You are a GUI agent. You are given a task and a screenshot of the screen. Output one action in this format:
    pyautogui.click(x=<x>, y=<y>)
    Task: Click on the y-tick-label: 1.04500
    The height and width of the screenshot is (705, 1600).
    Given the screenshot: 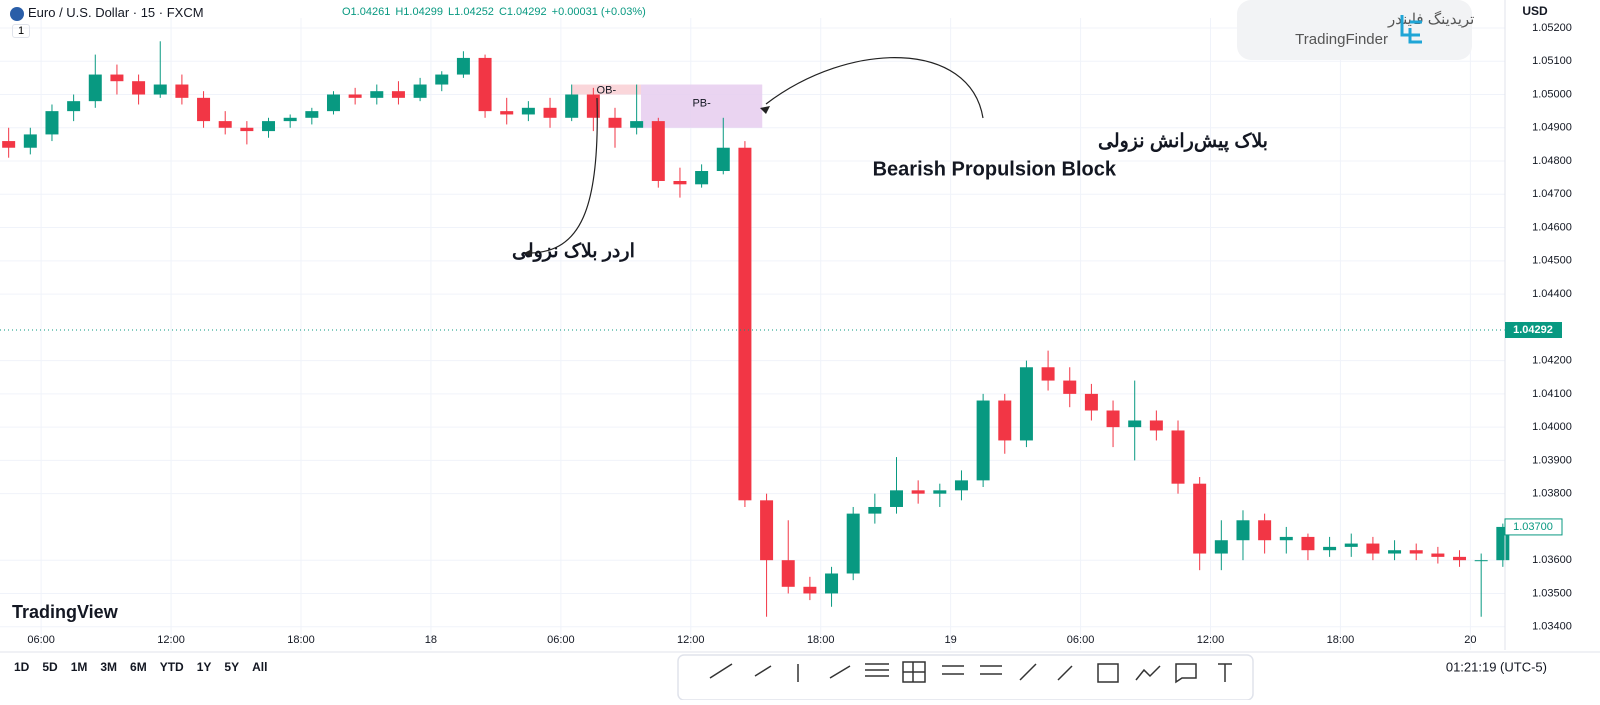 What is the action you would take?
    pyautogui.click(x=1552, y=261)
    